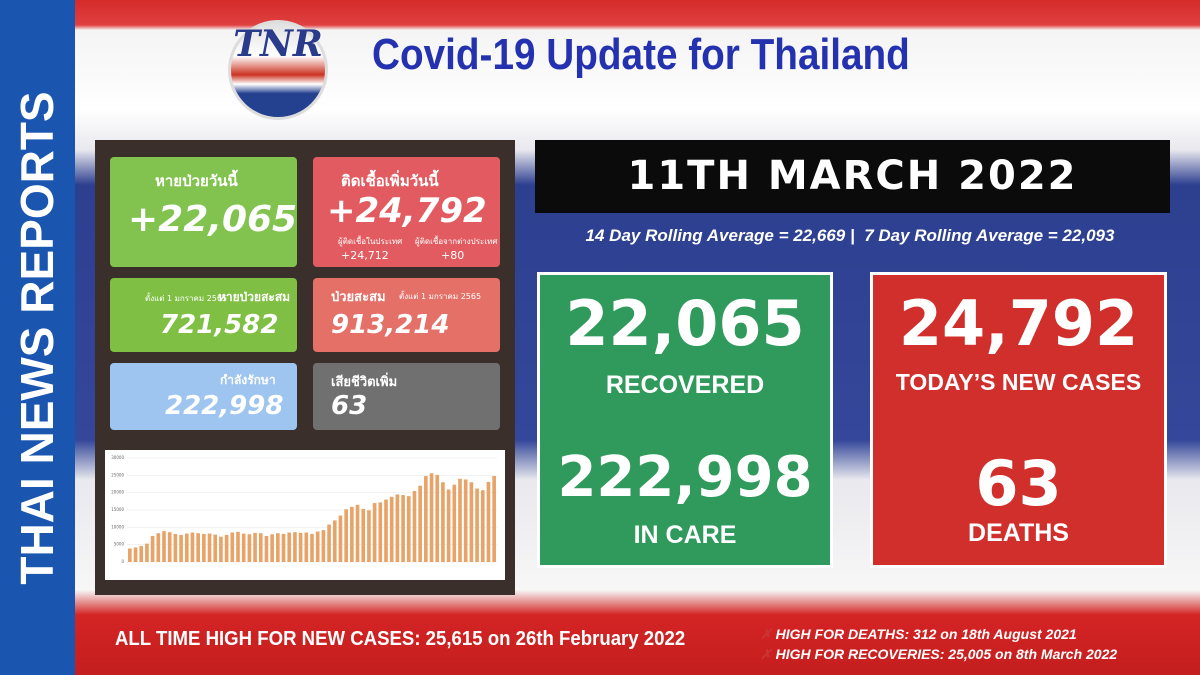 This screenshot has height=675, width=1200. Describe the element at coordinates (248, 380) in the screenshot. I see `tile-label: กำลังรักษา` at that location.